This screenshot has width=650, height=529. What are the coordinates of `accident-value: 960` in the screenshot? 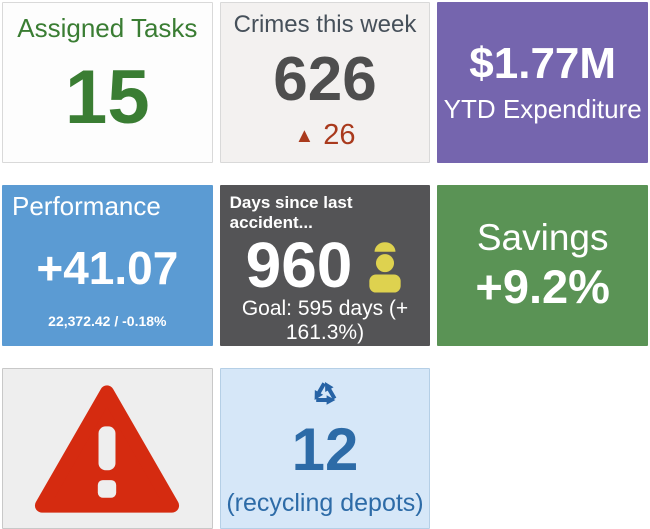 It's located at (299, 265).